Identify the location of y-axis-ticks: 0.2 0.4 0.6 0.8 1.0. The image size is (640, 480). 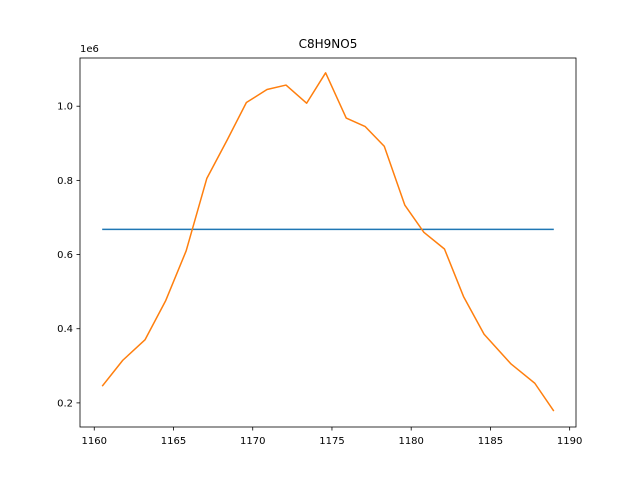
(68, 255).